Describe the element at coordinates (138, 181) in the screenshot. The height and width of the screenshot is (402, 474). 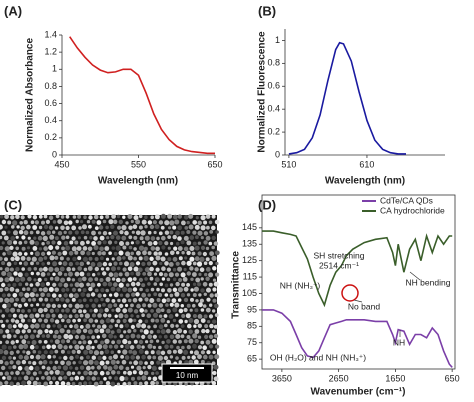
I see `x-axis-label: Wavelength (nm)` at that location.